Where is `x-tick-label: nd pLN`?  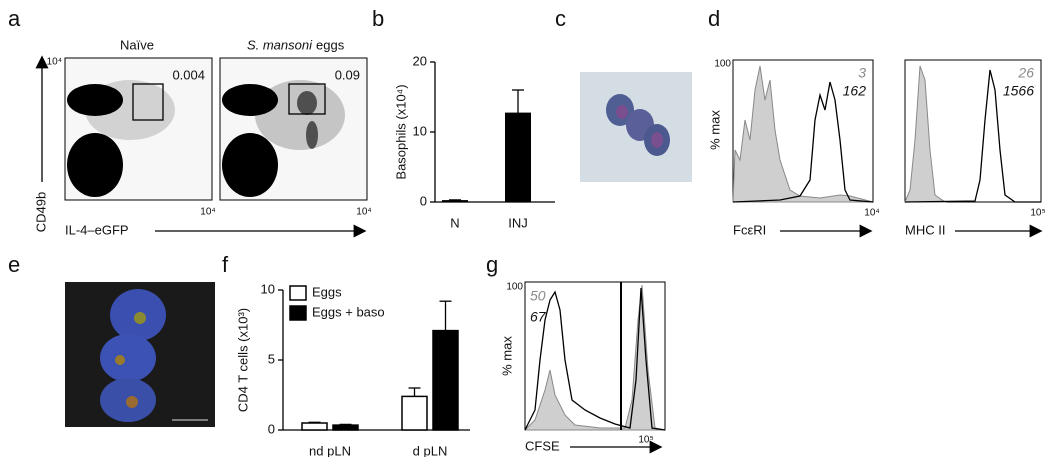
x-tick-label: nd pLN is located at coordinates (330, 450).